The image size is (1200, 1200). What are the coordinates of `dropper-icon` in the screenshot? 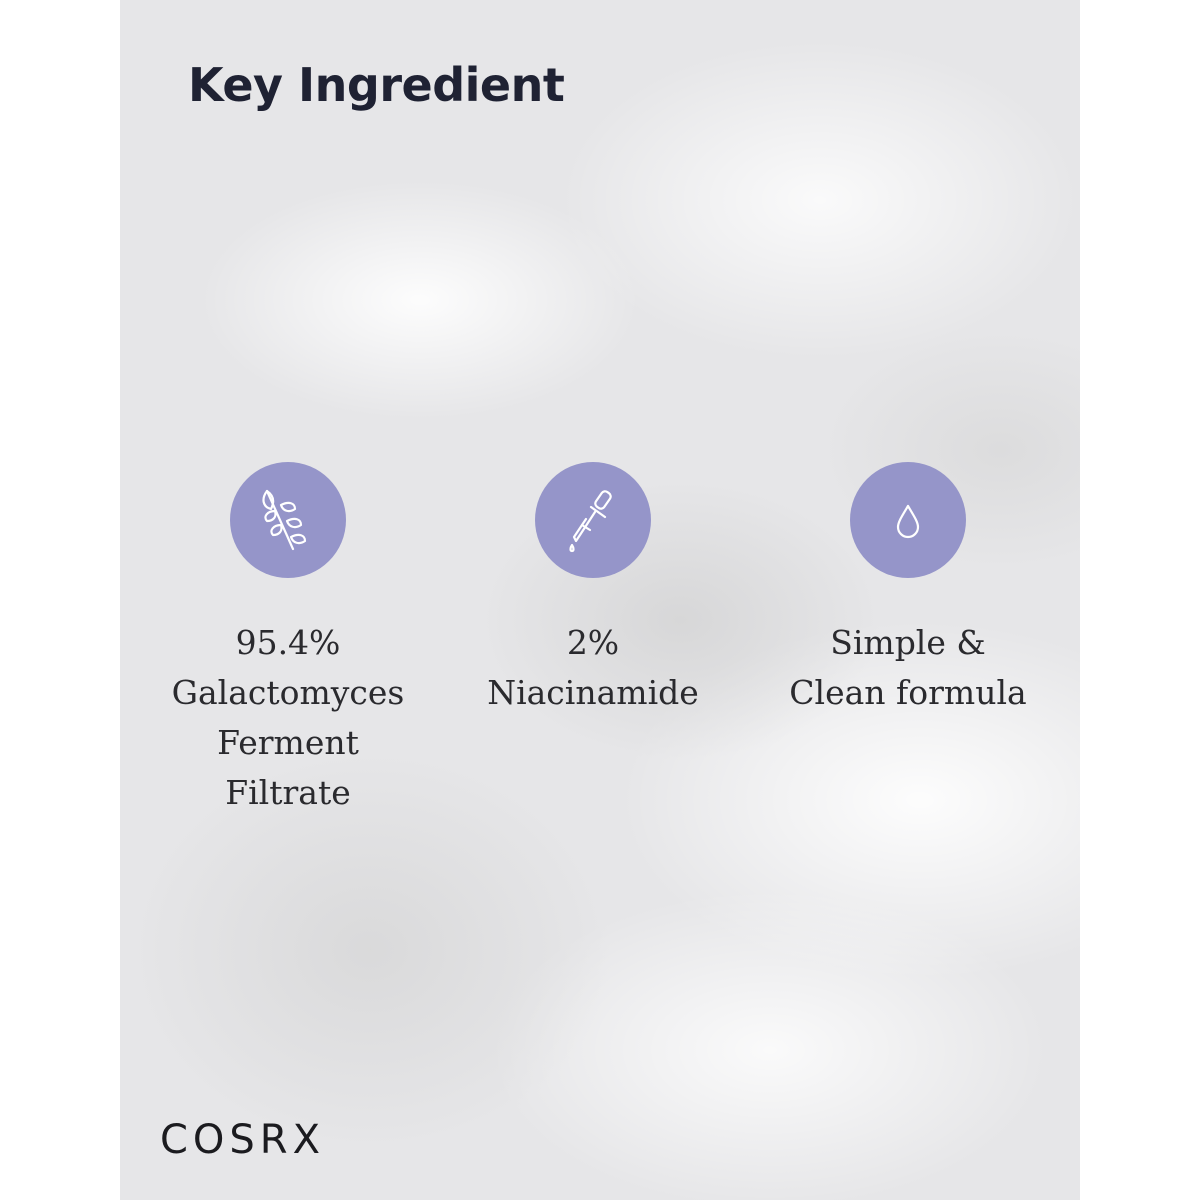 It's located at (590, 521).